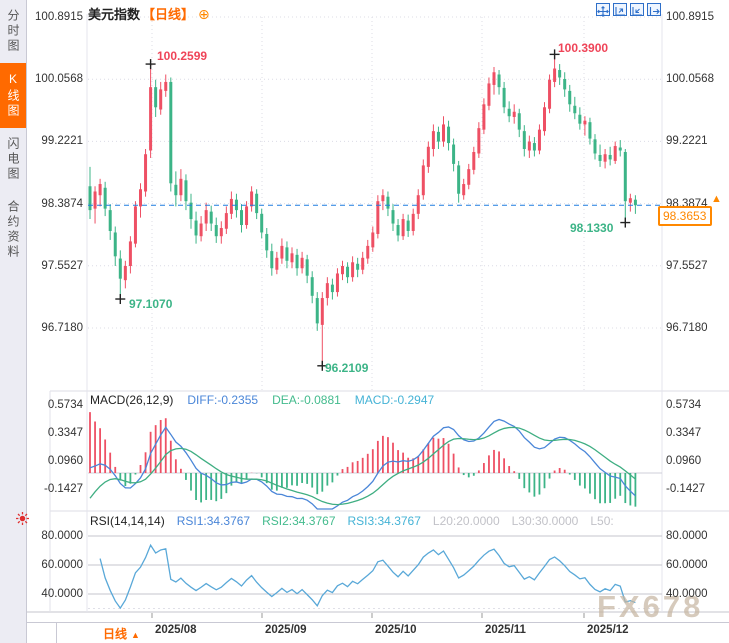  I want to click on period-selector: 日线 ▲, so click(121, 633).